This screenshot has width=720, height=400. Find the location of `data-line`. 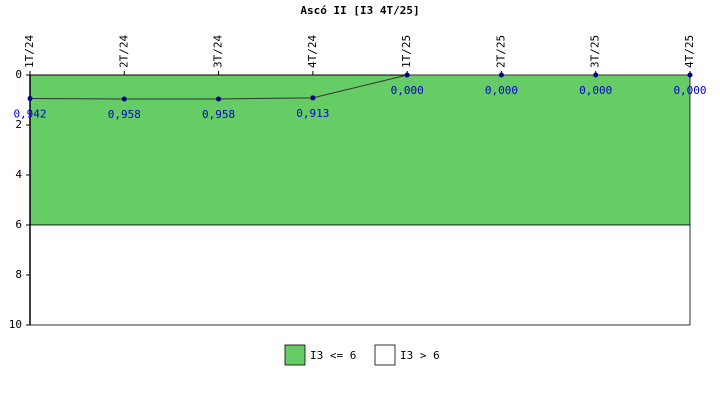

data-line is located at coordinates (359, 87).